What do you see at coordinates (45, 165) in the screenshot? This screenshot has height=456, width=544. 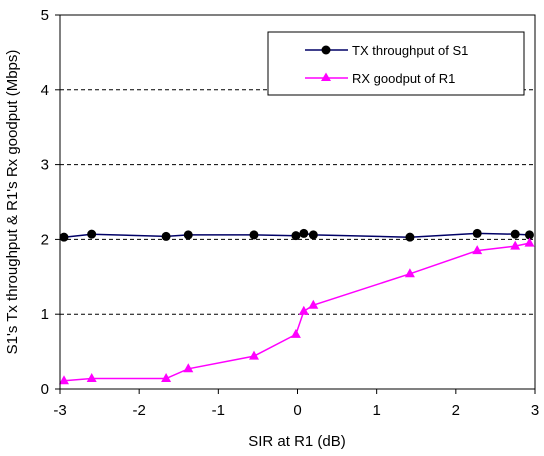 I see `y-tick-label-3: 3` at bounding box center [45, 165].